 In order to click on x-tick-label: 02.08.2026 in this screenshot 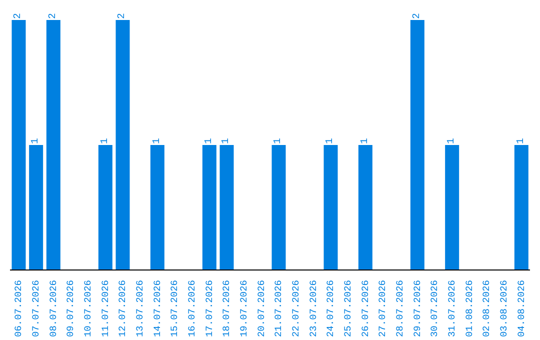, I will do `click(486, 309)`.